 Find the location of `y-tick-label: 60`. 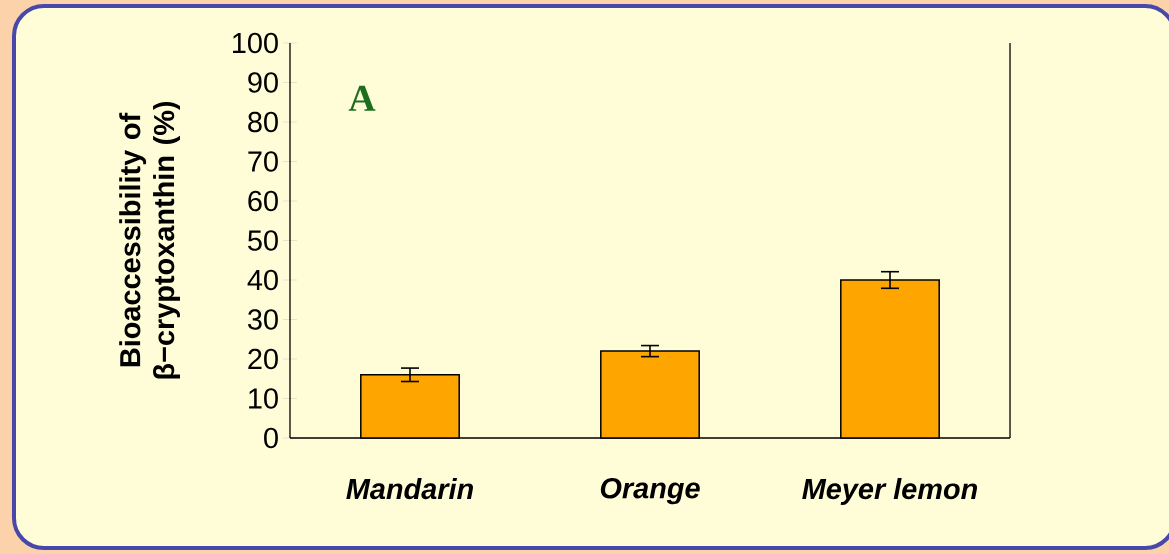

y-tick-label: 60 is located at coordinates (263, 201).